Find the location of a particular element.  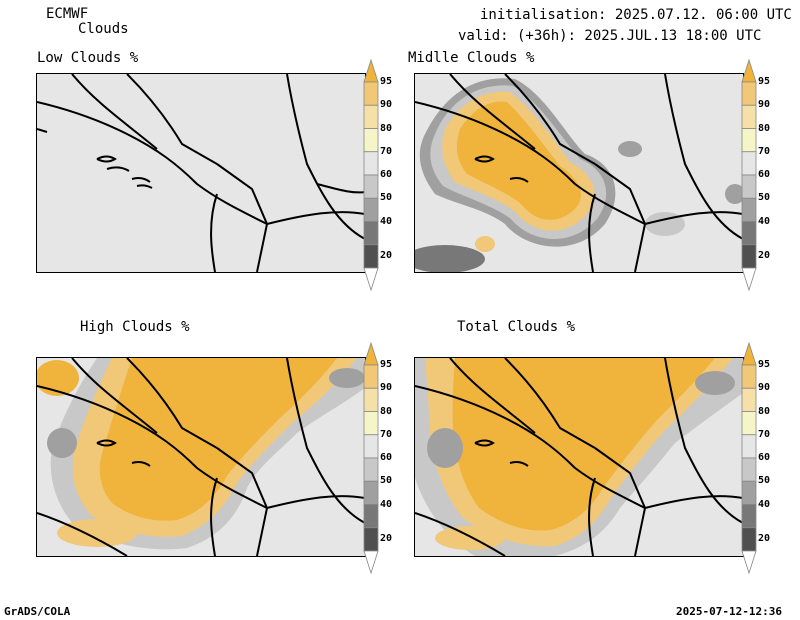

high-clouds-map-graphic is located at coordinates (201, 457).